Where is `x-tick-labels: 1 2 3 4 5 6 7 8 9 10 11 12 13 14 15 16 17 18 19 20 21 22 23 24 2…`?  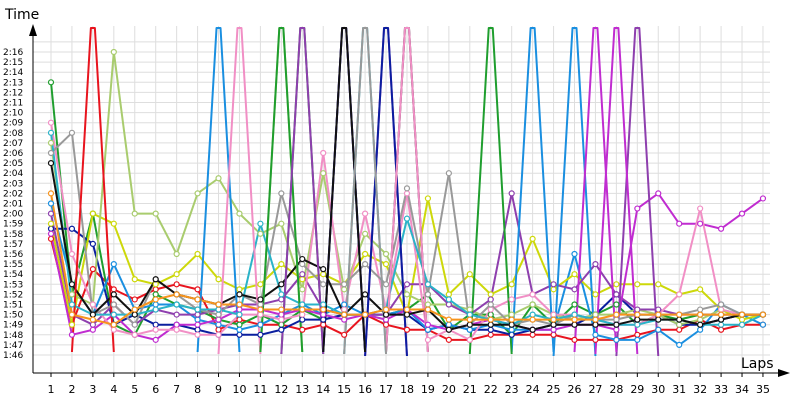 x-tick-labels: 1 2 3 4 5 6 7 8 9 10 11 12 13 14 15 16 17 18 19 20 21 22 23 24 2… is located at coordinates (409, 384).